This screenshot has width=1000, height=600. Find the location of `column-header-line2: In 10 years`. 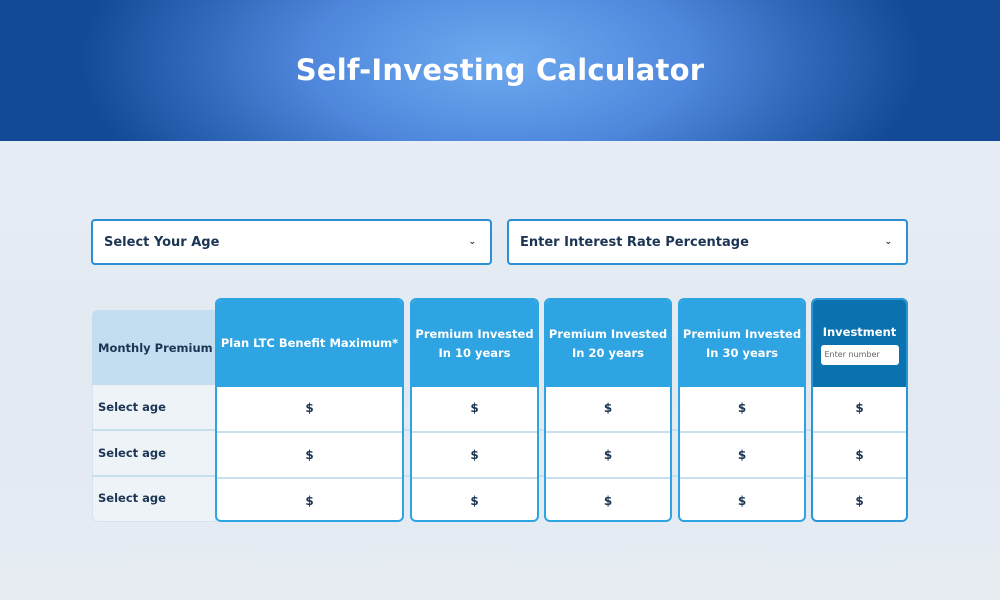

column-header-line2: In 10 years is located at coordinates (474, 352).